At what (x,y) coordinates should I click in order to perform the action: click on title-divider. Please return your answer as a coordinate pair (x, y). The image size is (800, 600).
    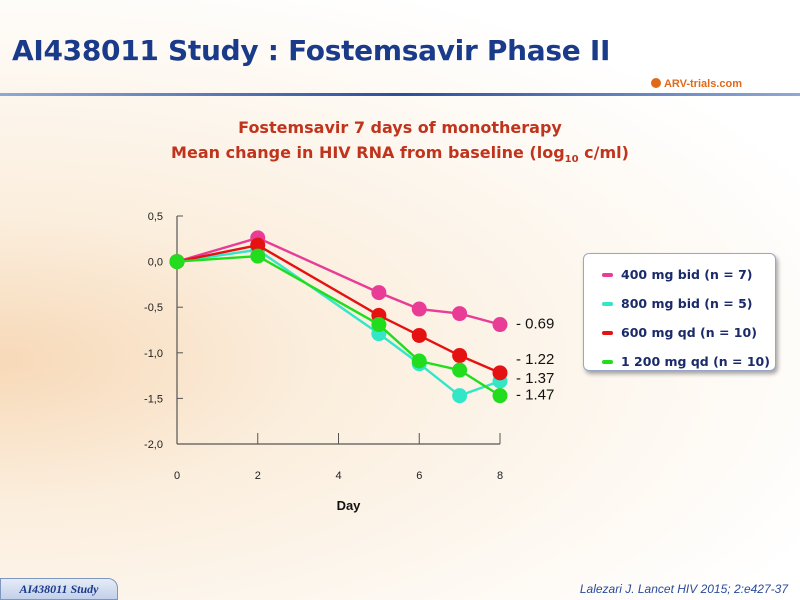
    Looking at the image, I should click on (400, 94).